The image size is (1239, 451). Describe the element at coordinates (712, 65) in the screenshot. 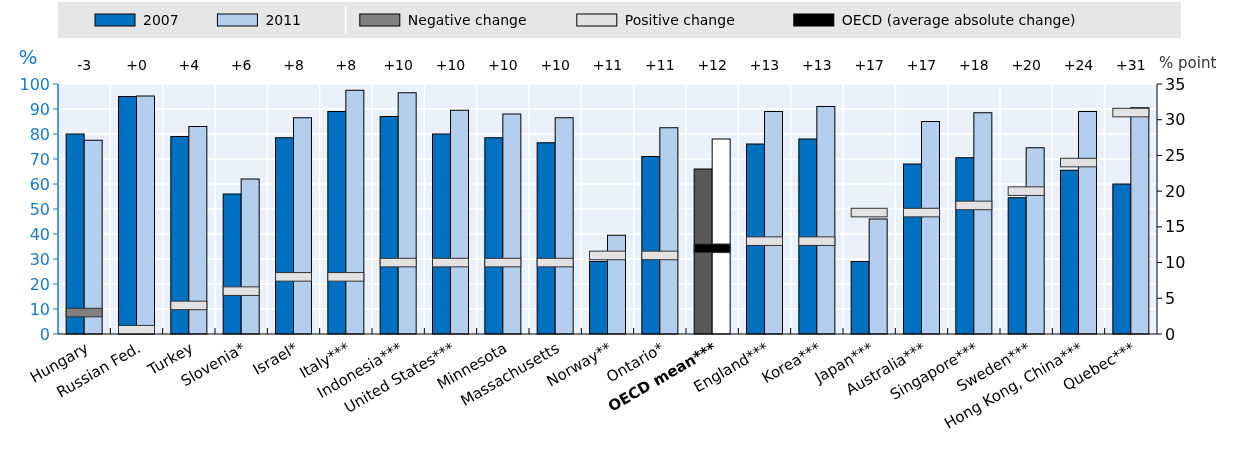

I see `text: +12` at that location.